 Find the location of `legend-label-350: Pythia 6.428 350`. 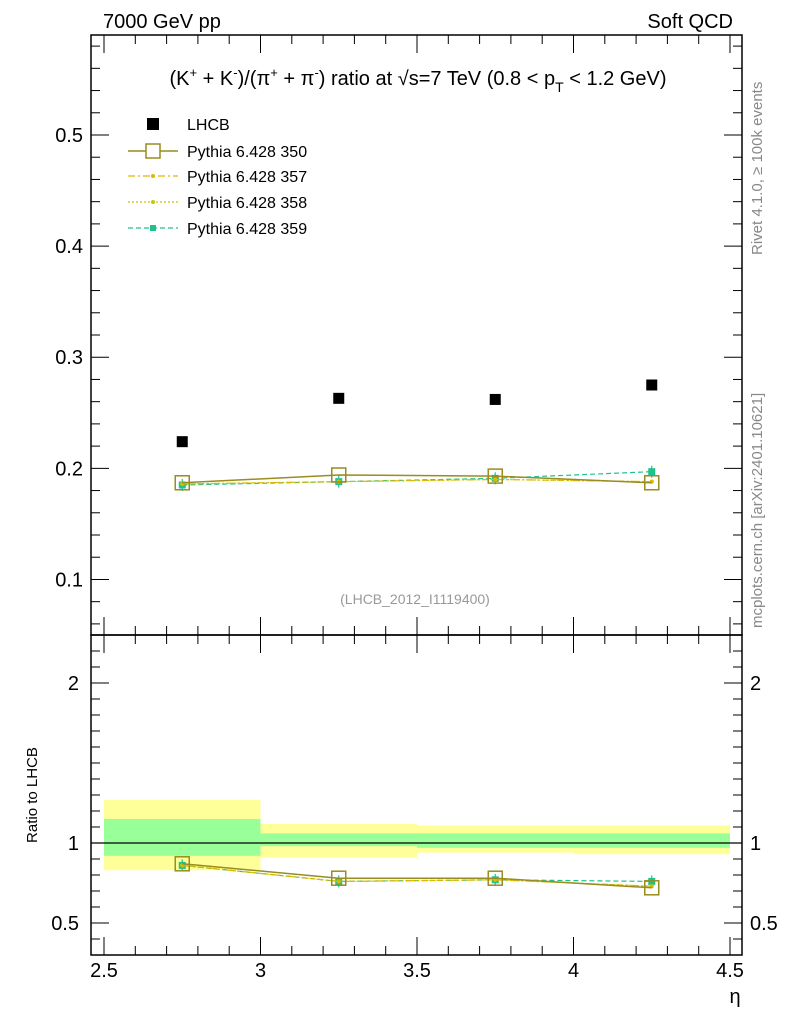

legend-label-350: Pythia 6.428 350 is located at coordinates (247, 152).